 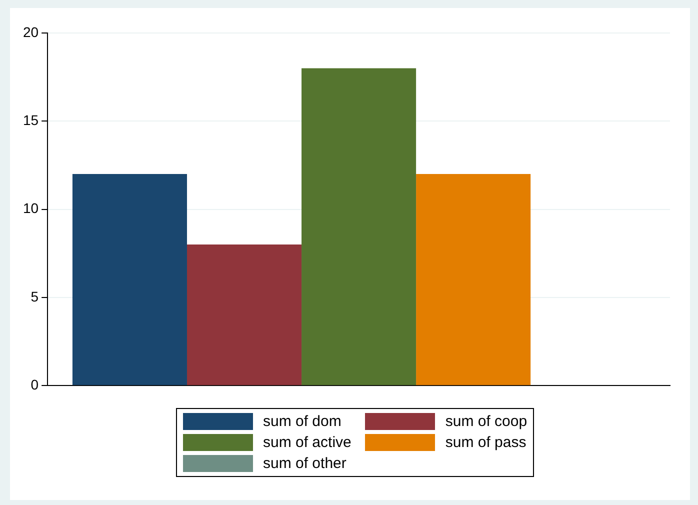 I want to click on legend-label: sum of dom, so click(x=302, y=421).